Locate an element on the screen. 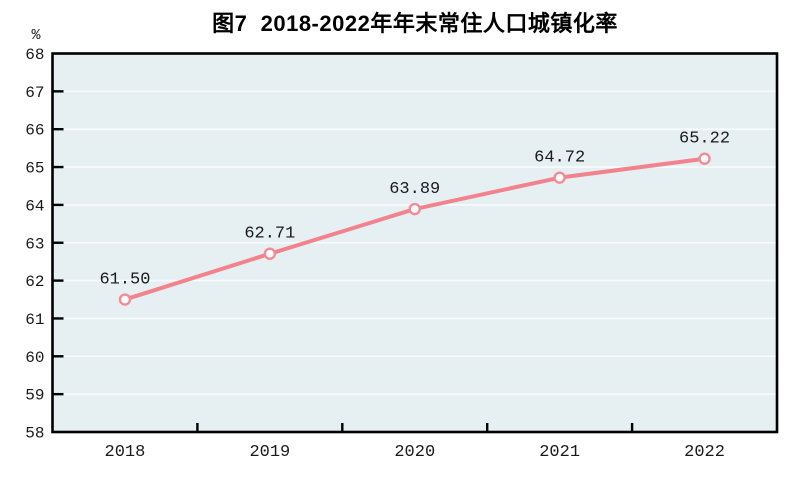 Image resolution: width=800 pixels, height=483 pixels. y-axis-tick-label: 61 is located at coordinates (34, 320).